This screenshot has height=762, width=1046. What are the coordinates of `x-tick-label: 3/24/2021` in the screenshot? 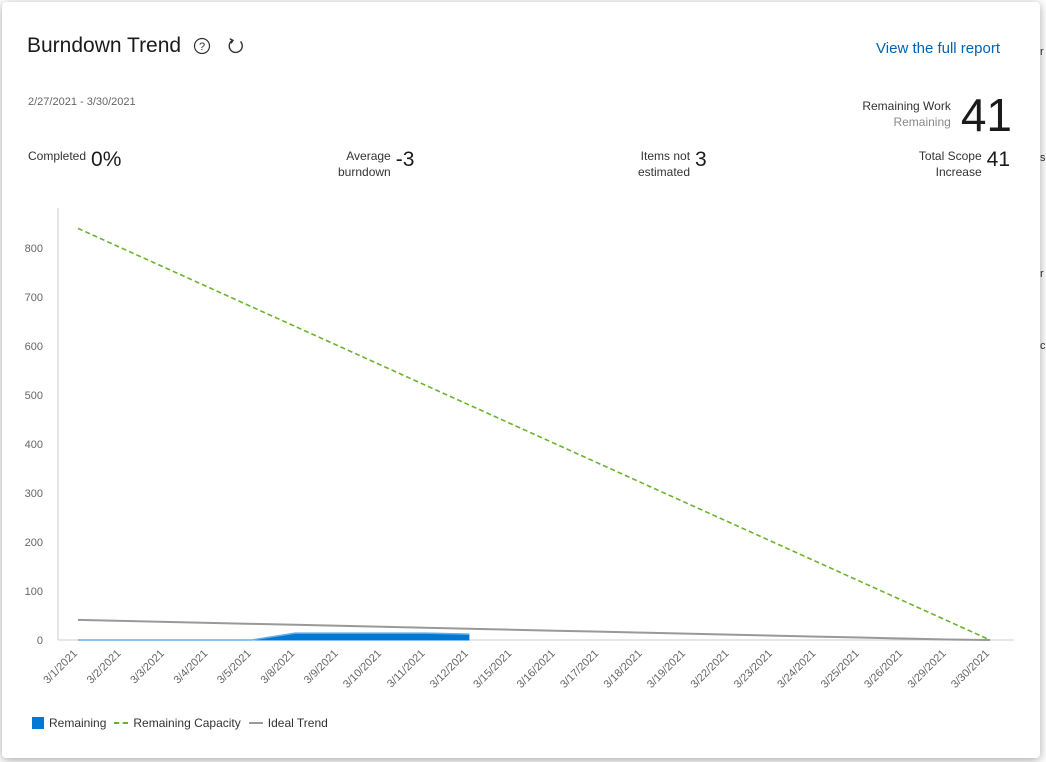 It's located at (796, 669).